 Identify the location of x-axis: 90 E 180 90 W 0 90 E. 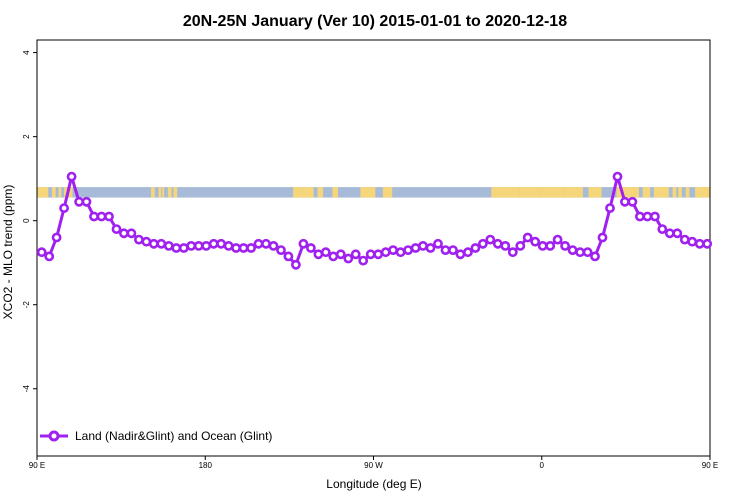
(373, 463).